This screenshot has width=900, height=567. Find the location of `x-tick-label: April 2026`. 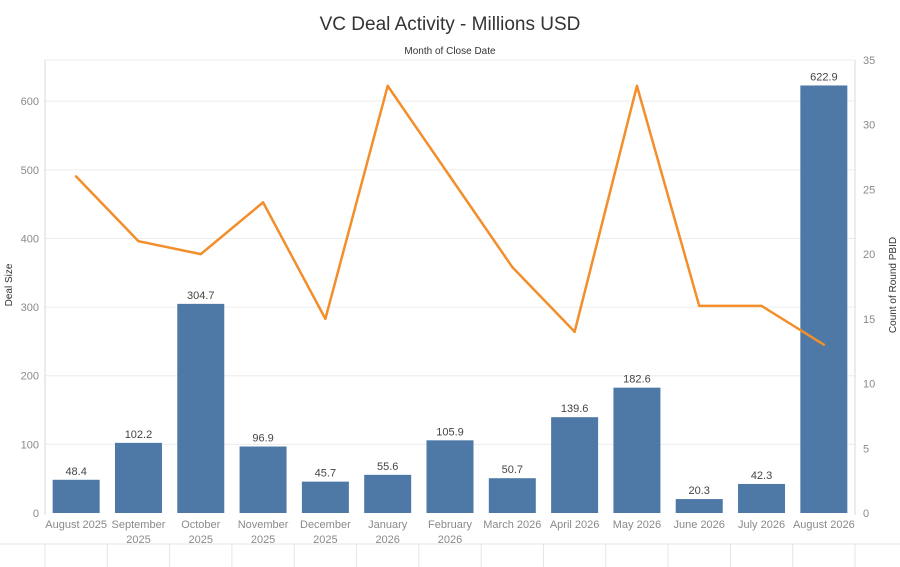

x-tick-label: April 2026 is located at coordinates (575, 525).